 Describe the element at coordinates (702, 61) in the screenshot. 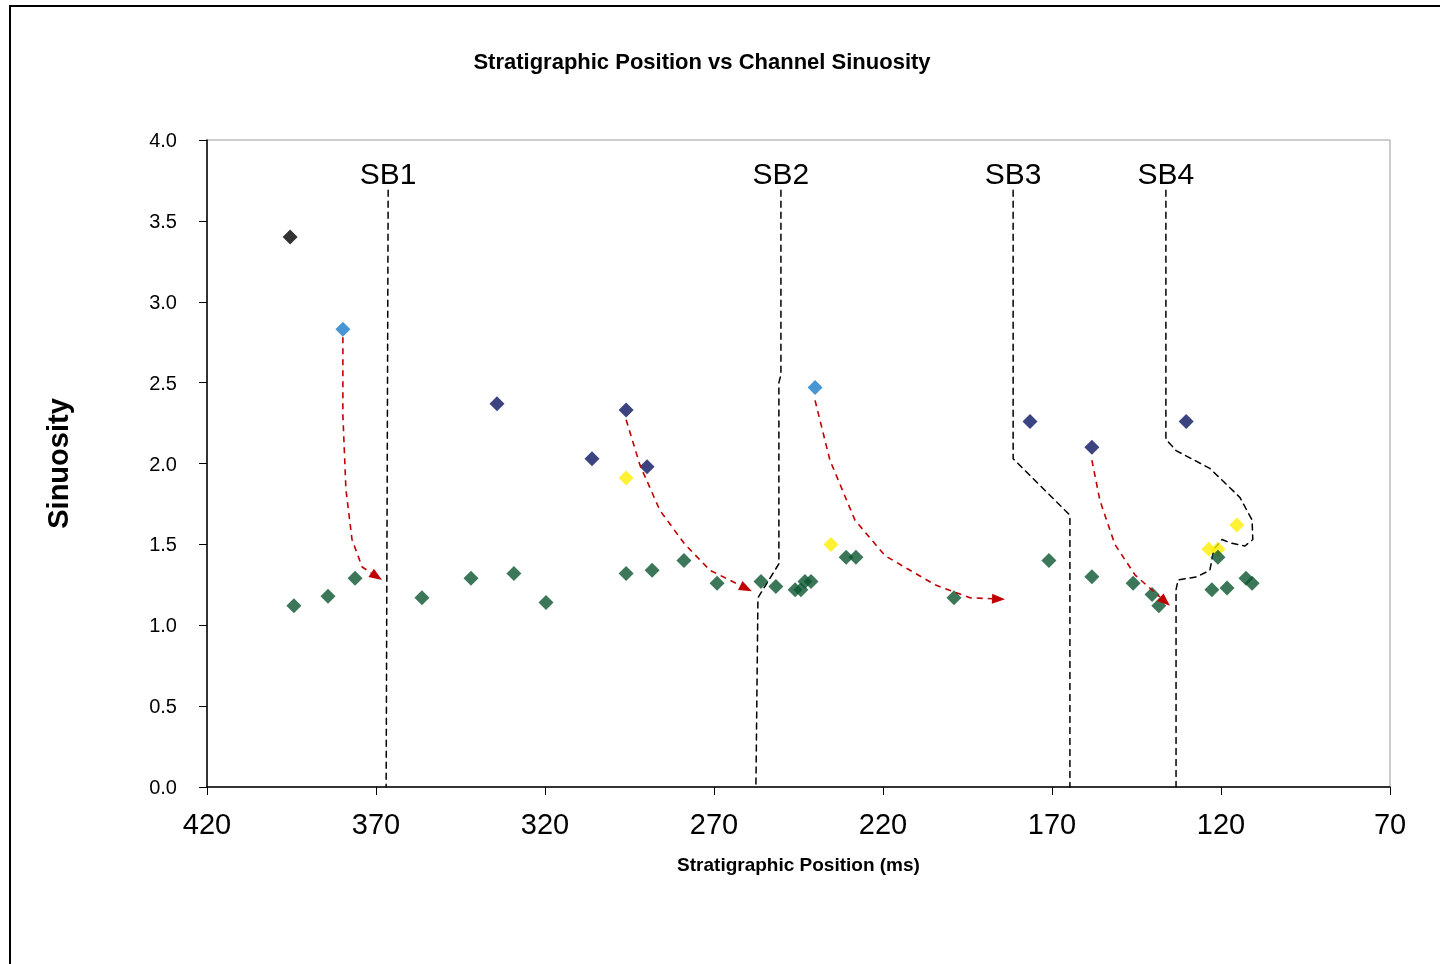

I see `chart-title: Stratigraphic Position vs Channel Sinuosity` at that location.